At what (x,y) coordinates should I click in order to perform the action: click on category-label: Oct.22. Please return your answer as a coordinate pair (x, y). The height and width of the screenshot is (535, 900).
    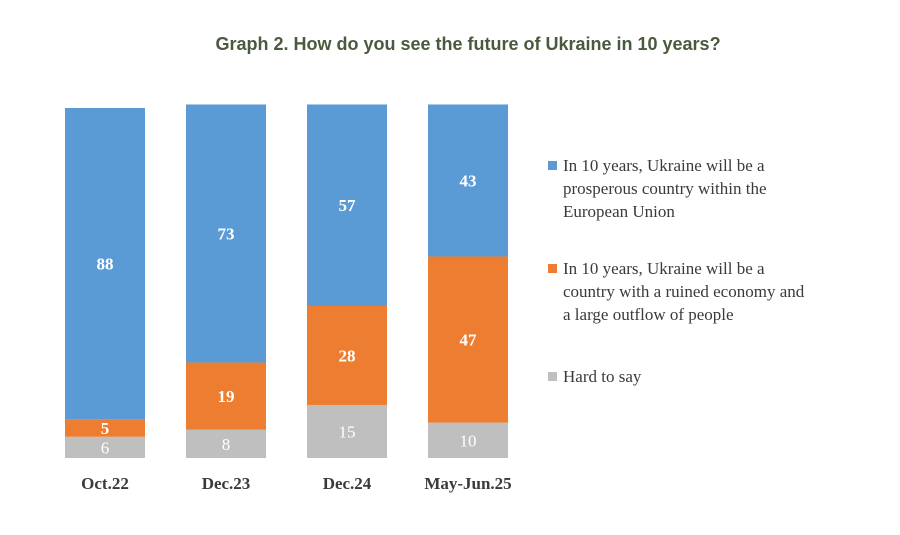
    Looking at the image, I should click on (105, 483).